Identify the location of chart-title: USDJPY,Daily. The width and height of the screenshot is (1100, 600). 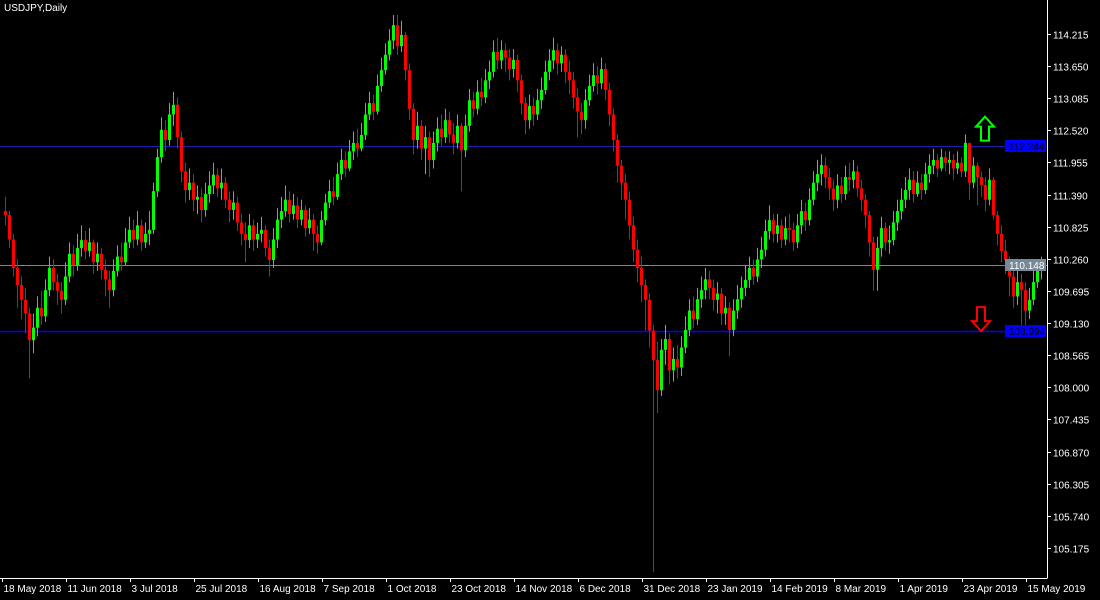
(36, 8).